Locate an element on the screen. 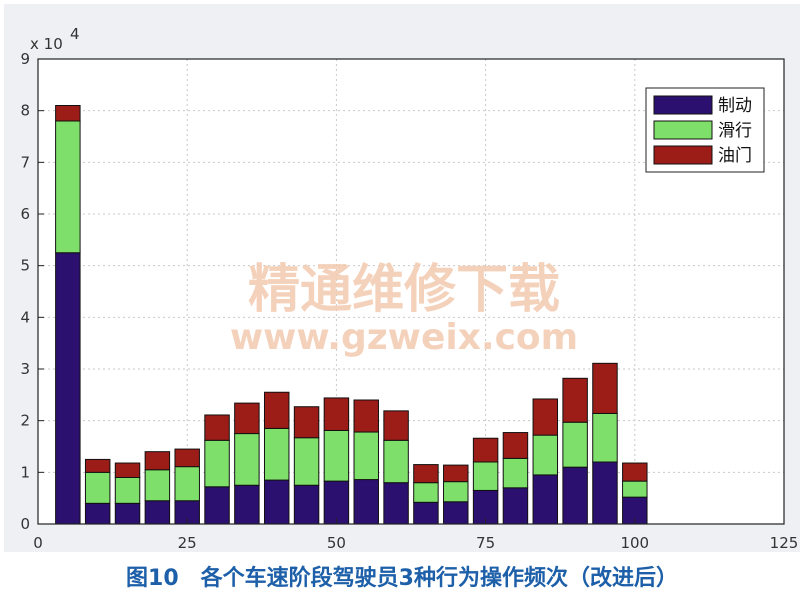 Image resolution: width=804 pixels, height=603 pixels. y-tick-label: 3 is located at coordinates (25, 369).